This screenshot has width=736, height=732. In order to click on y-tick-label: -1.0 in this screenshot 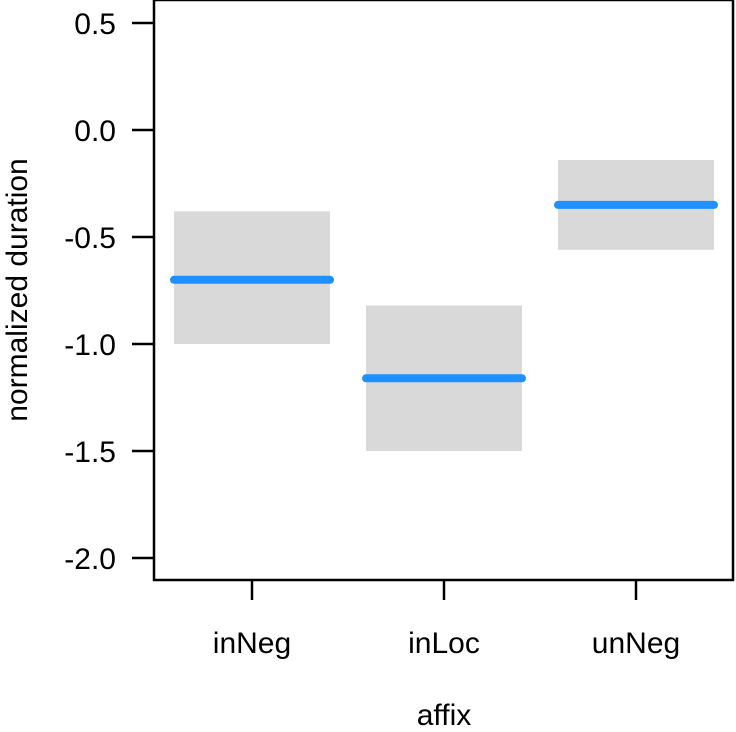, I will do `click(90, 345)`.